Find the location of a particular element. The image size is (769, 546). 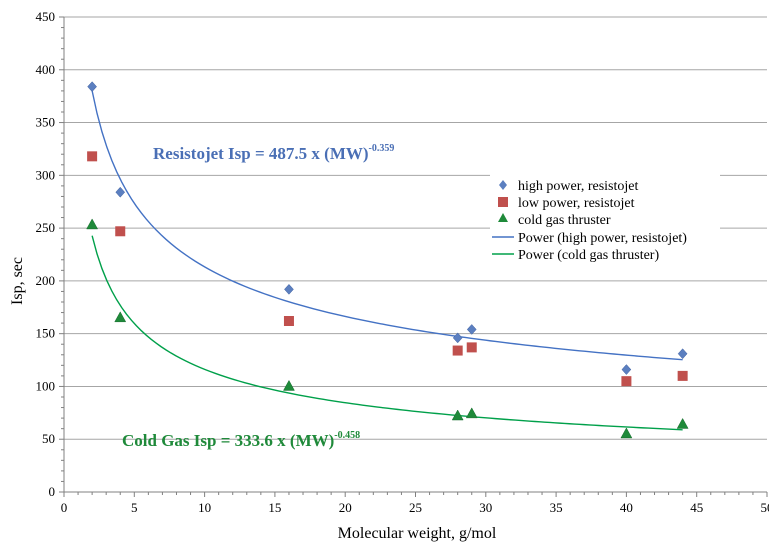

legend-marker-high-power is located at coordinates (503, 185).